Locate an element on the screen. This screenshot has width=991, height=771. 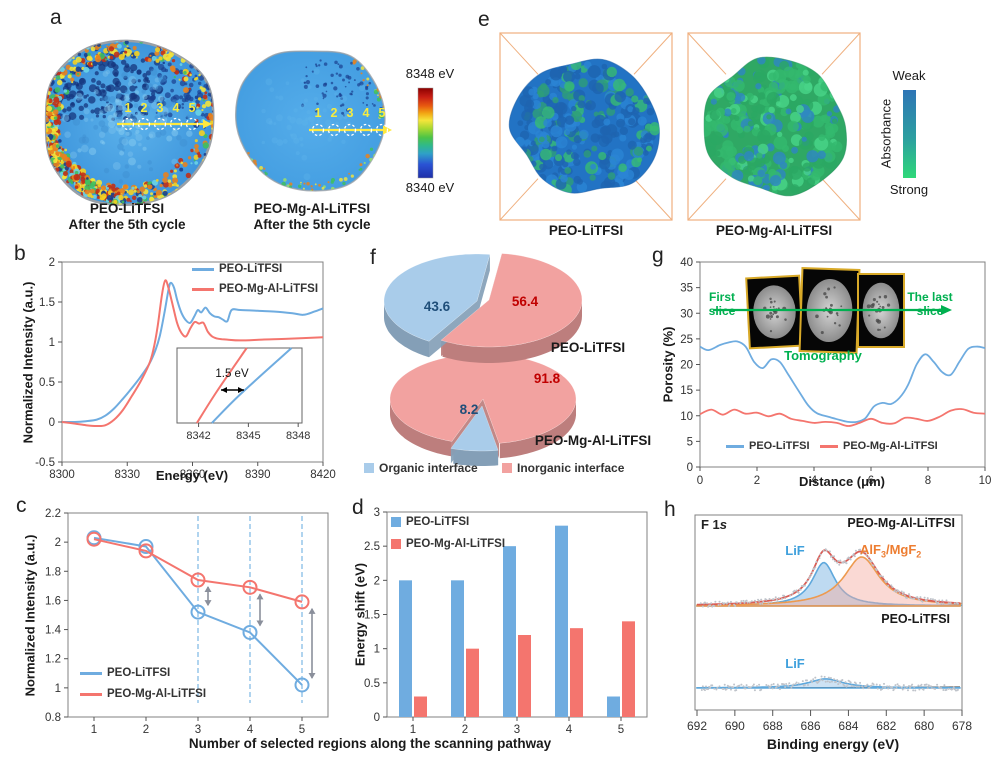
tick-label: 25 is located at coordinates (686, 340).